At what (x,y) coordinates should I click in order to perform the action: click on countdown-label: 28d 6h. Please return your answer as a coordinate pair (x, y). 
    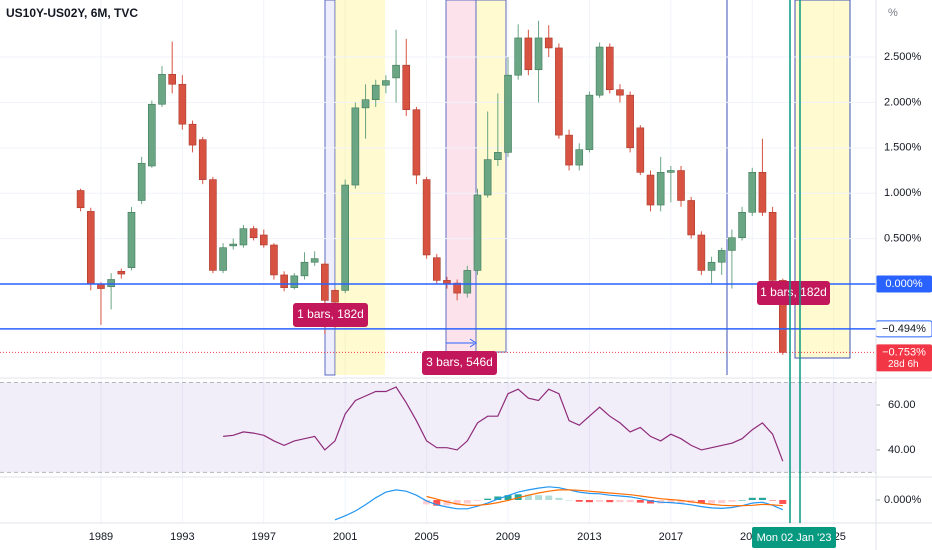
    Looking at the image, I should click on (903, 364).